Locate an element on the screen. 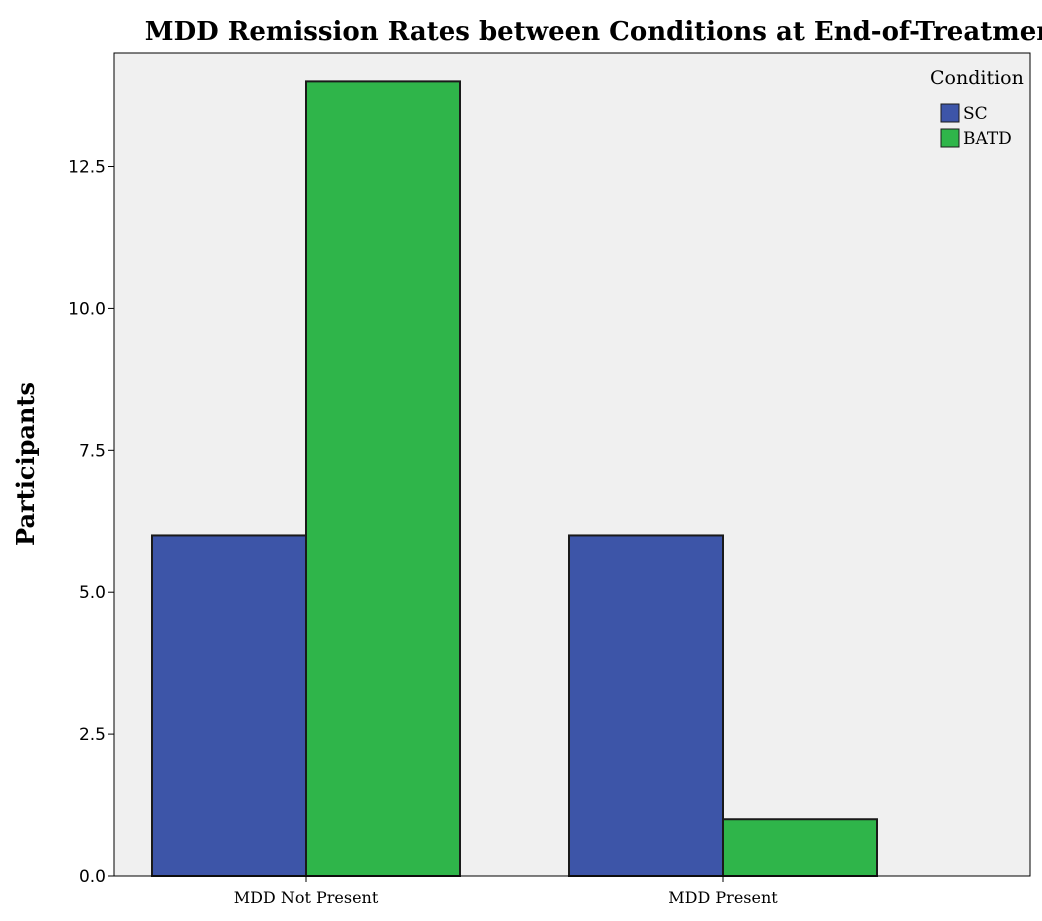 This screenshot has height=921, width=1042. legend-swatch-sc is located at coordinates (950, 113).